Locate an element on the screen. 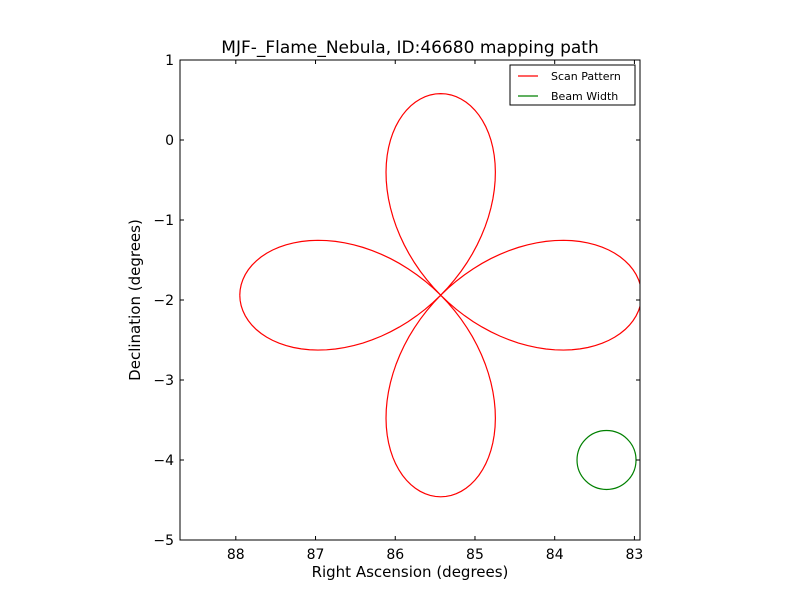 The height and width of the screenshot is (604, 800). y-tick-label: −1 is located at coordinates (163, 221).